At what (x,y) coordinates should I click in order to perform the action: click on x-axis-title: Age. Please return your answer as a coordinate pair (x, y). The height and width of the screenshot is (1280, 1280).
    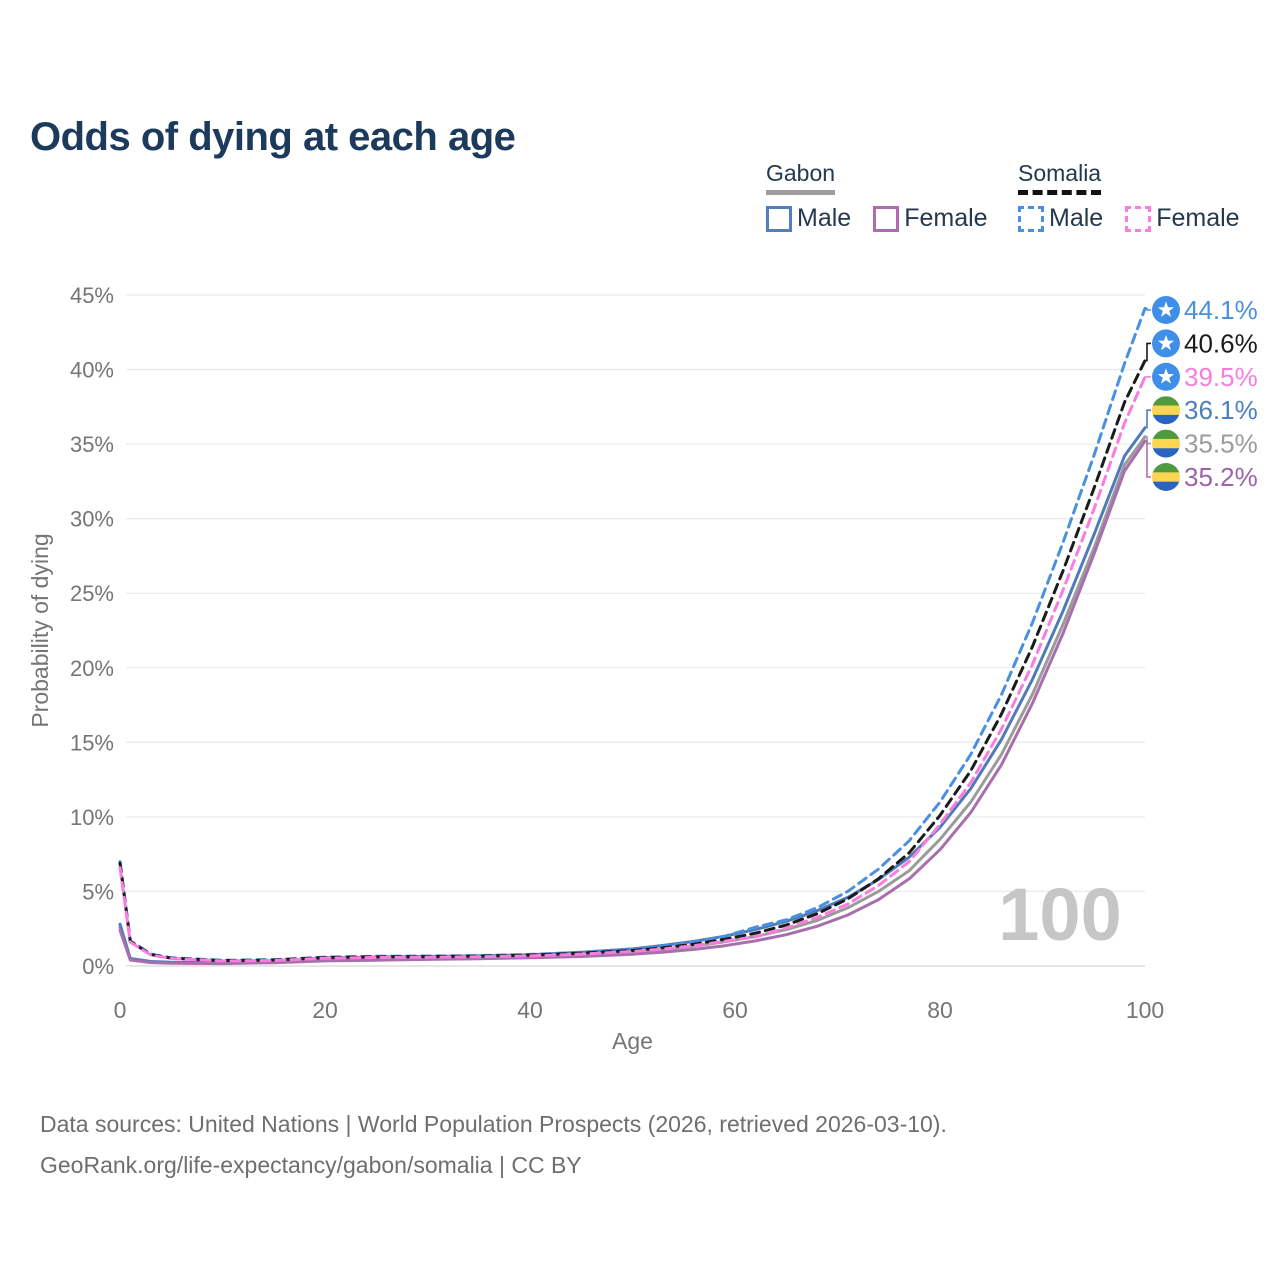
    Looking at the image, I should click on (632, 1041).